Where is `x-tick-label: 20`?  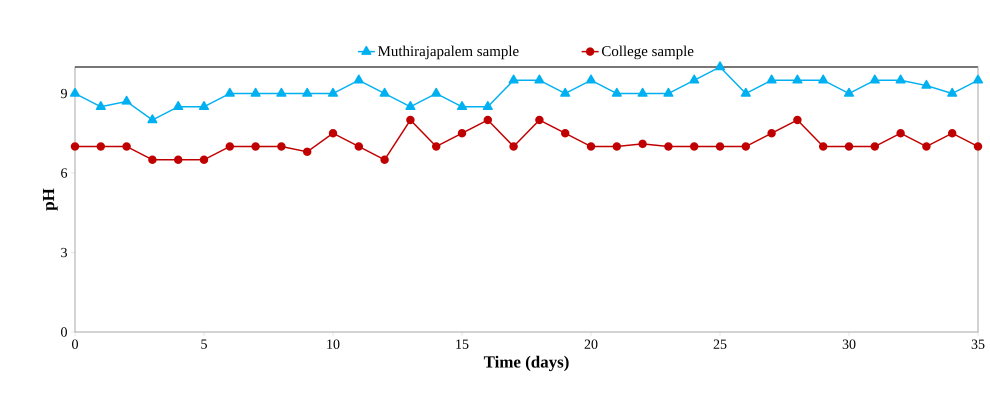 x-tick-label: 20 is located at coordinates (591, 344).